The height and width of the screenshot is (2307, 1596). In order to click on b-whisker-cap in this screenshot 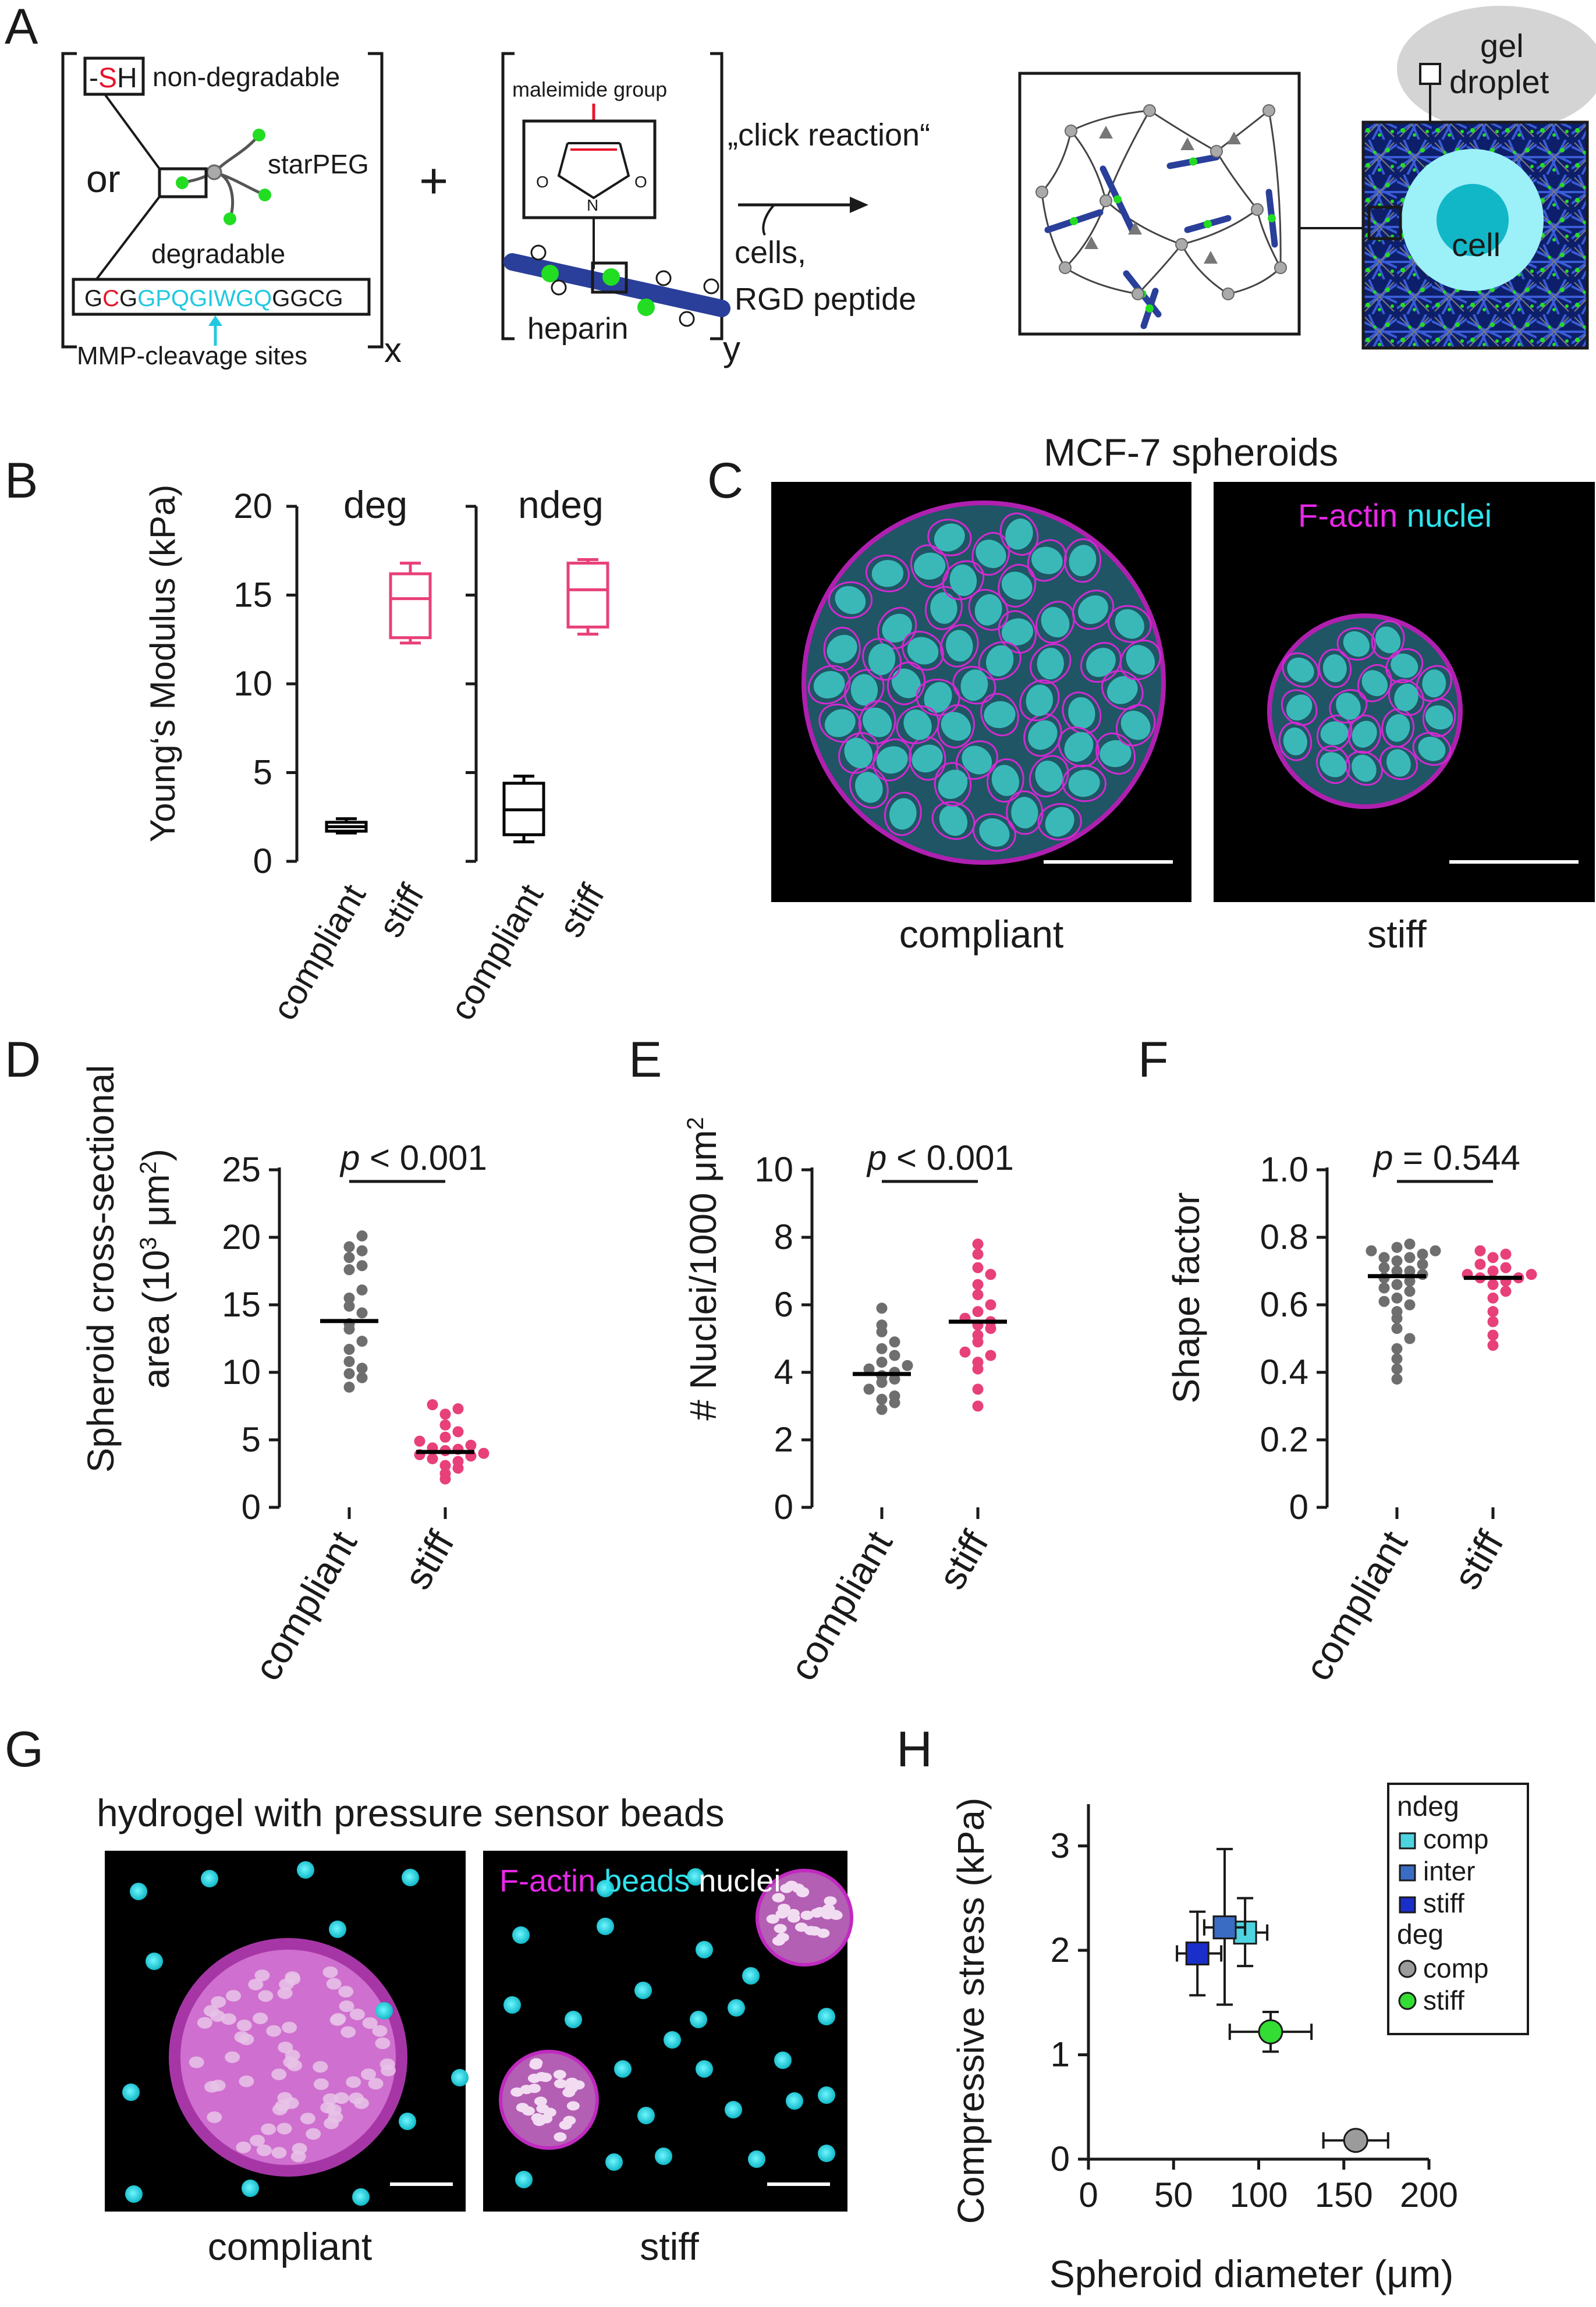, I will do `click(346, 826)`.